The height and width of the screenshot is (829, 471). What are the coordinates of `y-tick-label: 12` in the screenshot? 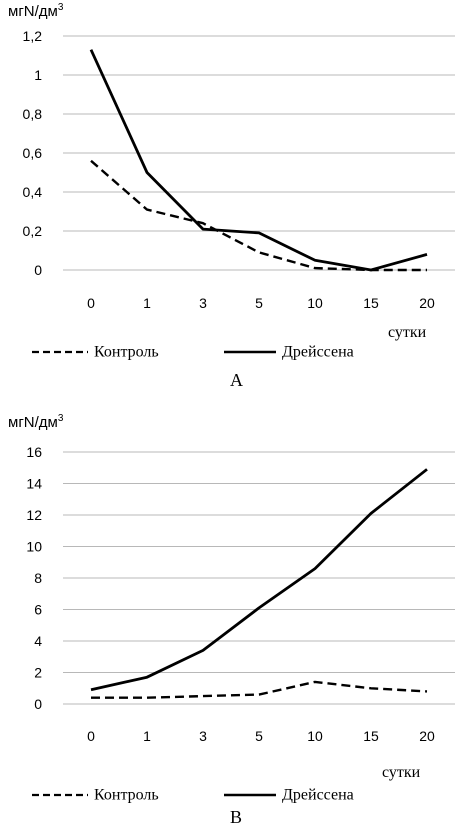 It's located at (34, 515).